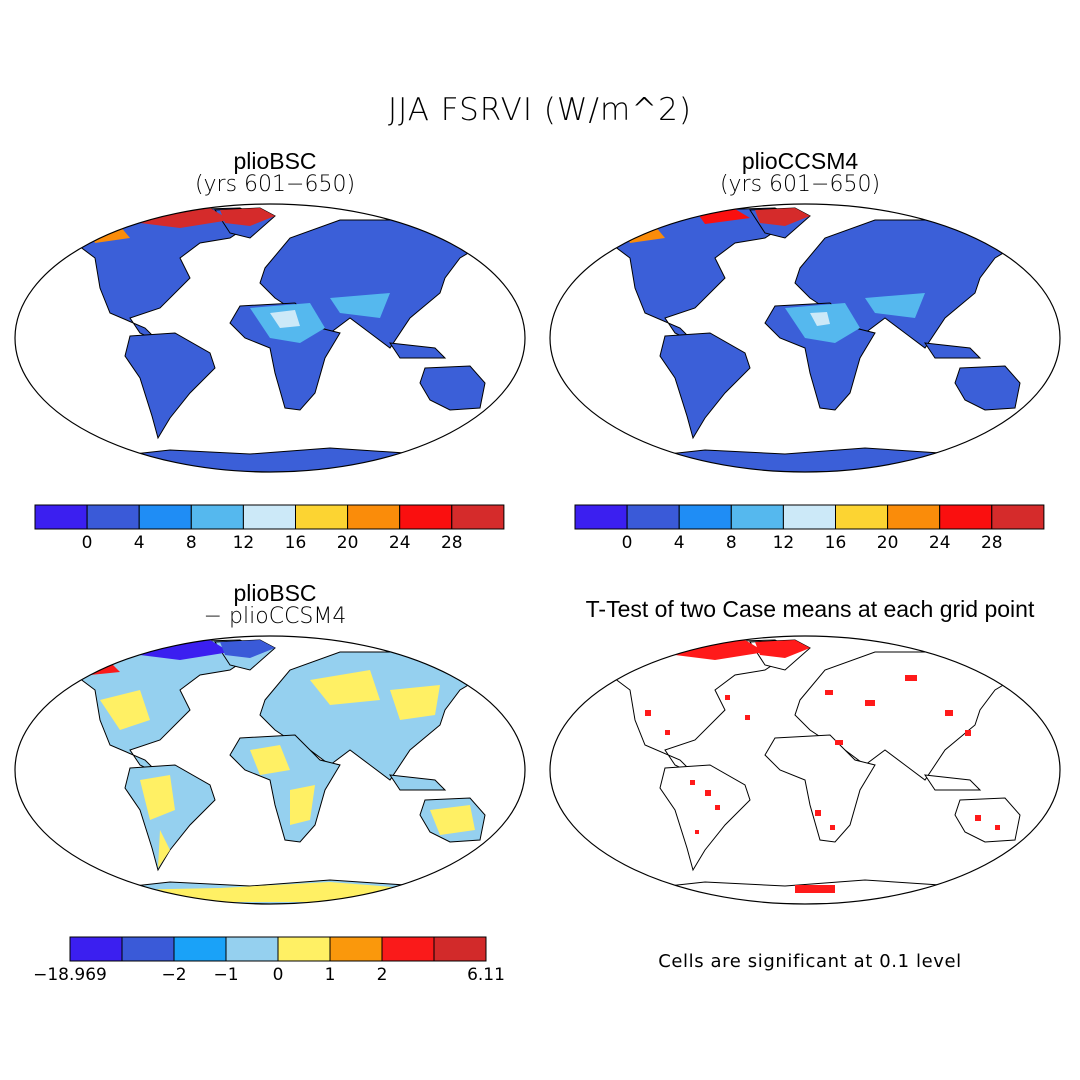 This screenshot has width=1080, height=1080. I want to click on cb3-label: −2, so click(173, 975).